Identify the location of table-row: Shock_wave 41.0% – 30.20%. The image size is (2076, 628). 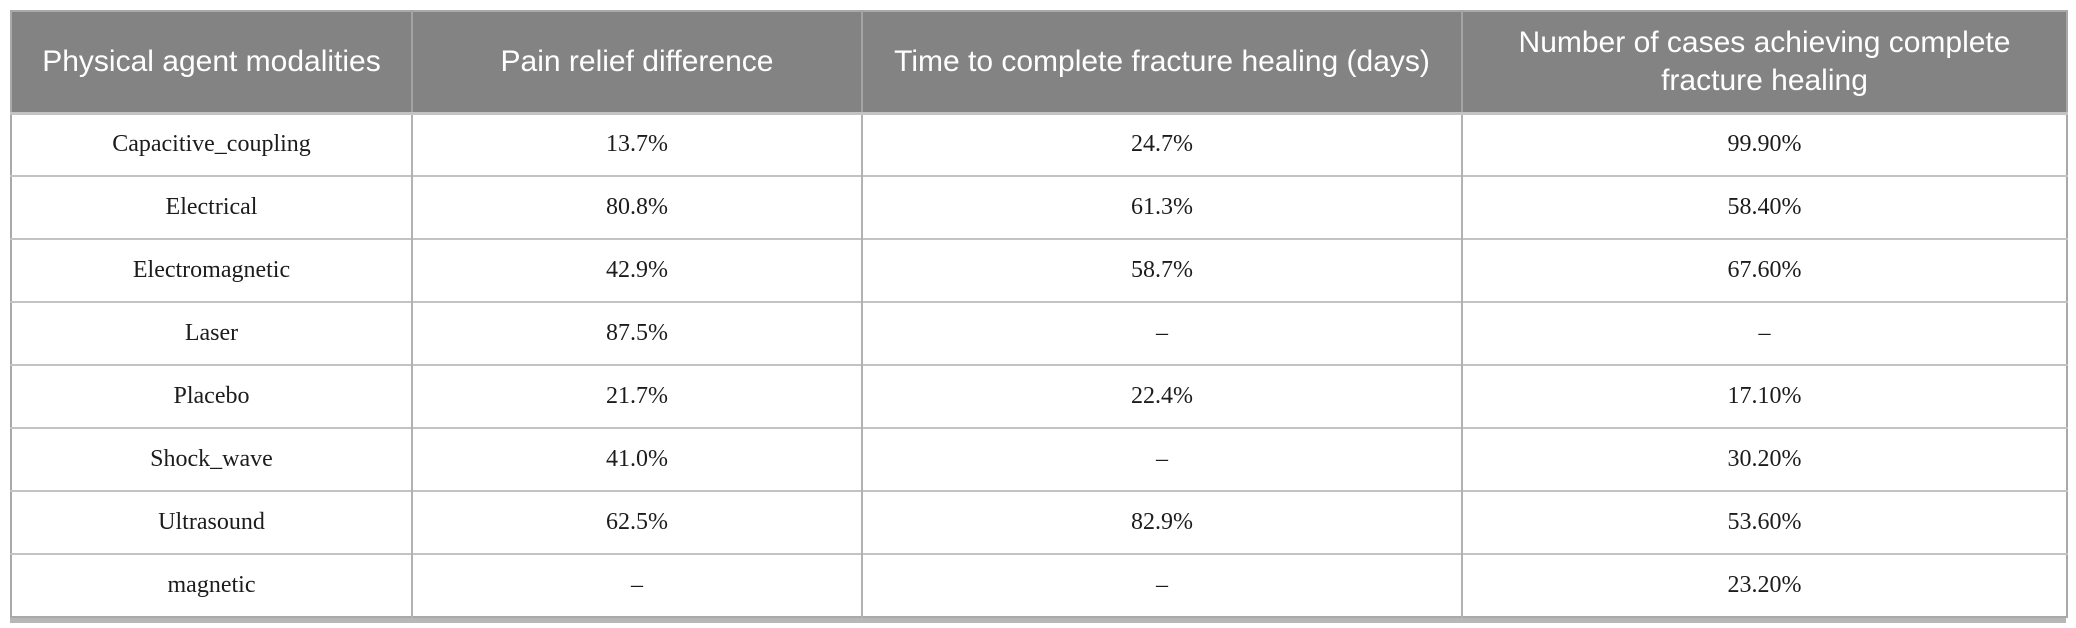
(1039, 459).